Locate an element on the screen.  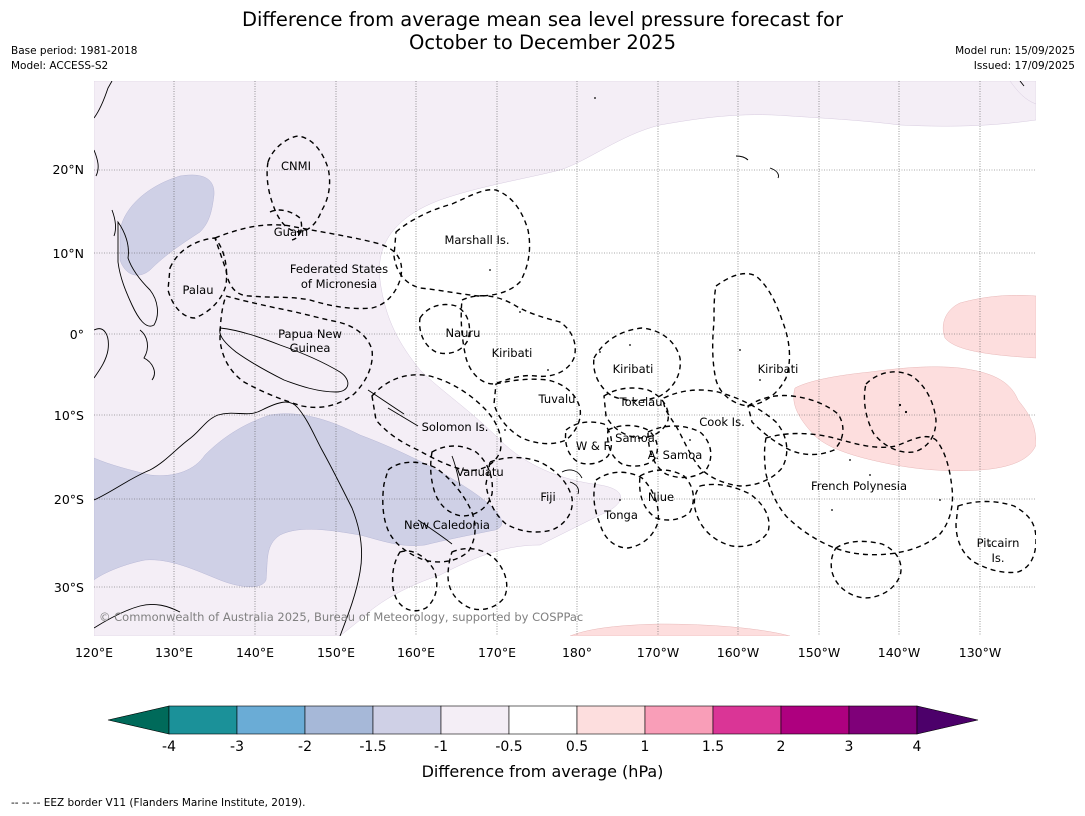
eez-palau is located at coordinates (197, 278).